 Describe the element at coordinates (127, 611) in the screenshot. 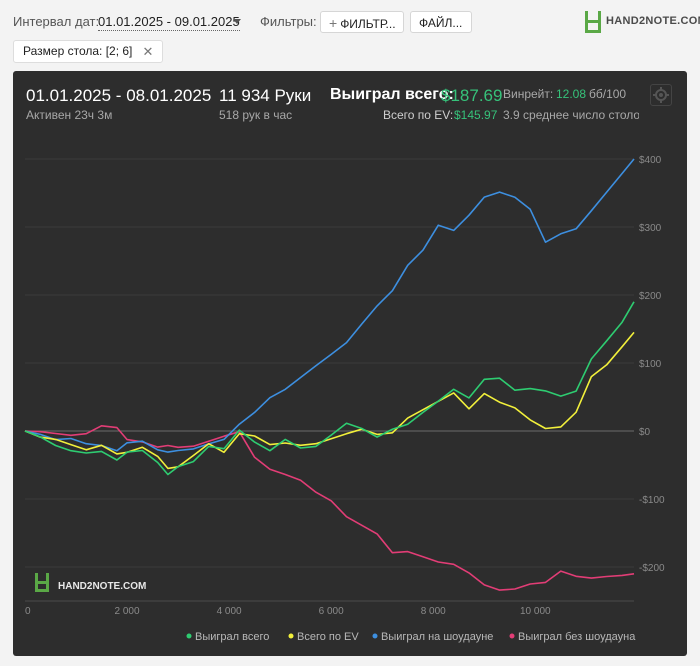

I see `x-tick-label: 2 000` at that location.